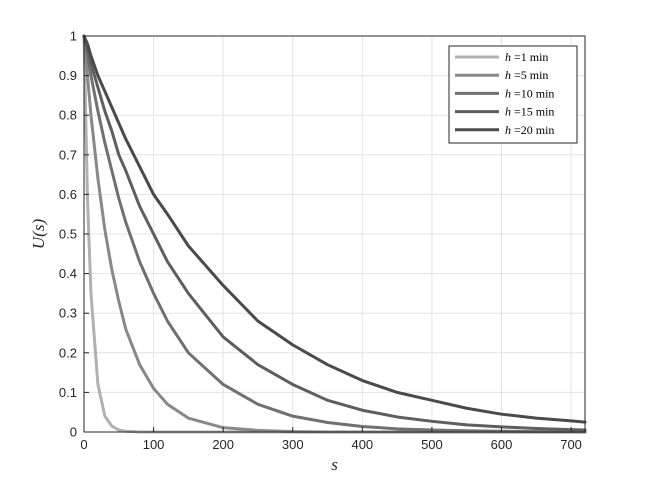  Describe the element at coordinates (68, 115) in the screenshot. I see `y-tick-label: 0.8` at that location.